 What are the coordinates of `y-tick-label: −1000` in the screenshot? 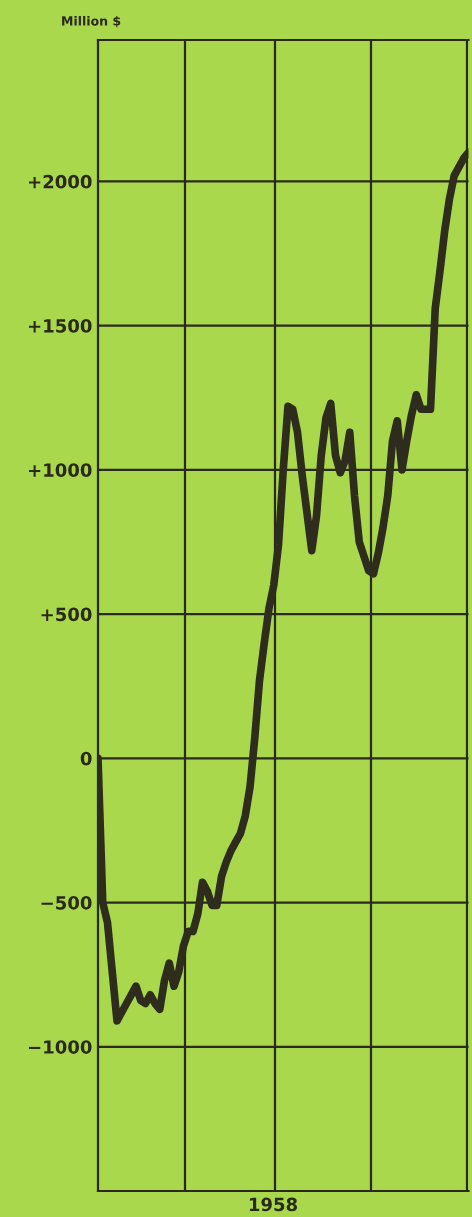 It's located at (60, 1047).